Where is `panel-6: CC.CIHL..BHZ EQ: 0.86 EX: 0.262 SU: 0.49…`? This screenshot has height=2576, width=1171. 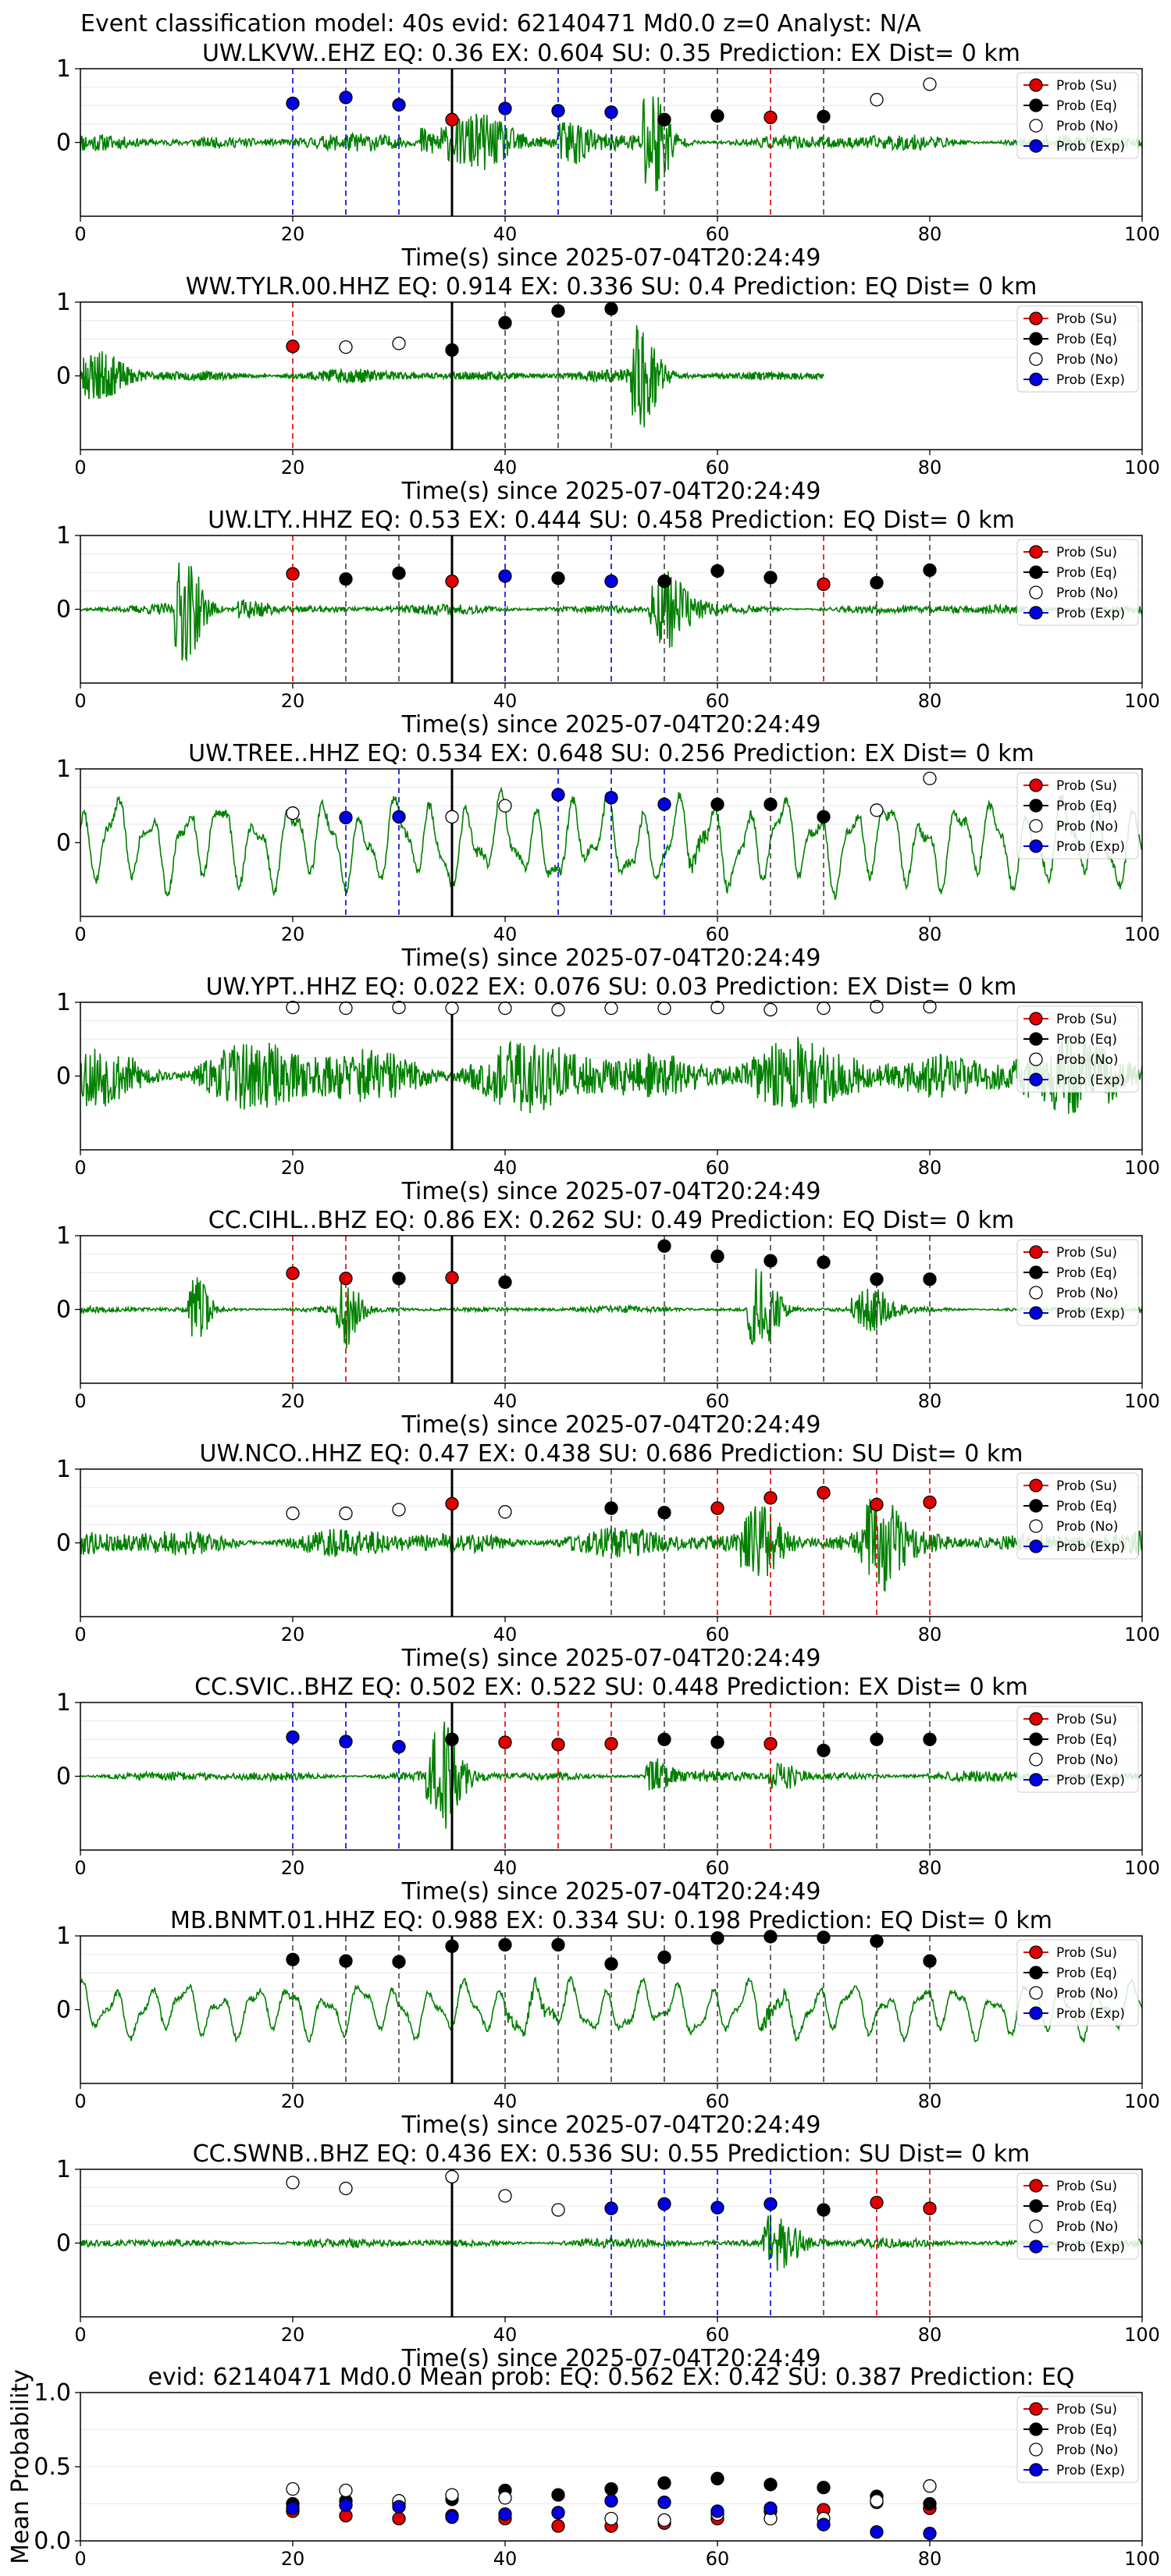
panel-6: CC.CIHL..BHZ EQ: 0.86 EX: 0.262 SU: 0.49… is located at coordinates (608, 1323).